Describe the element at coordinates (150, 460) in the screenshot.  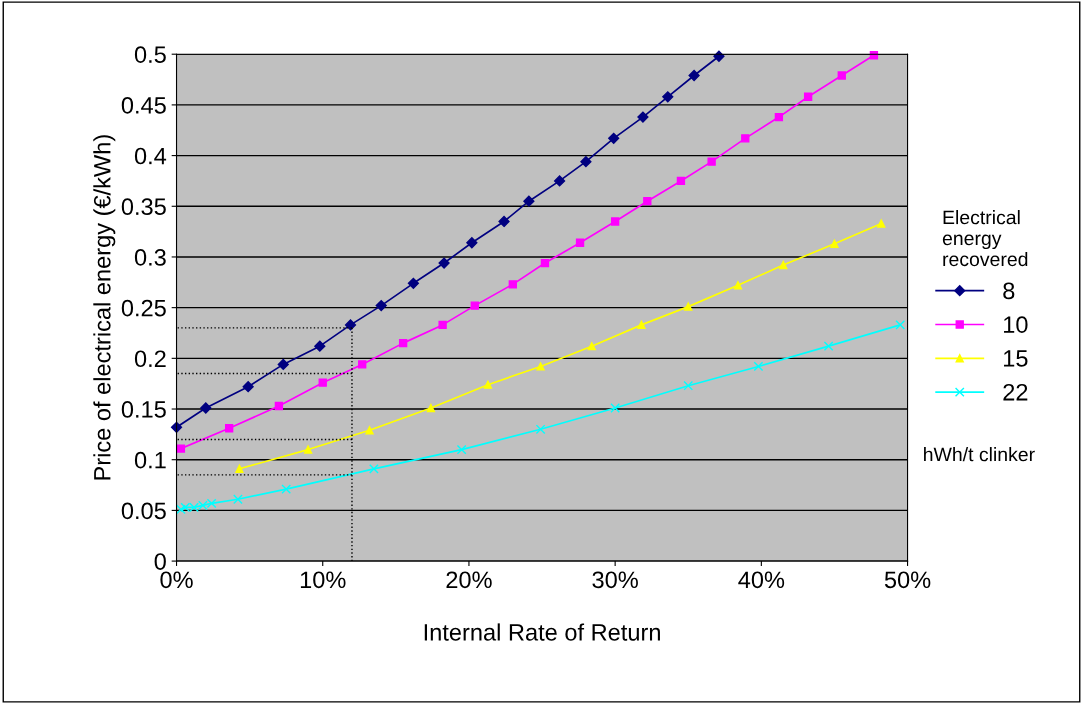
I see `y-tick-label: 0.1` at that location.